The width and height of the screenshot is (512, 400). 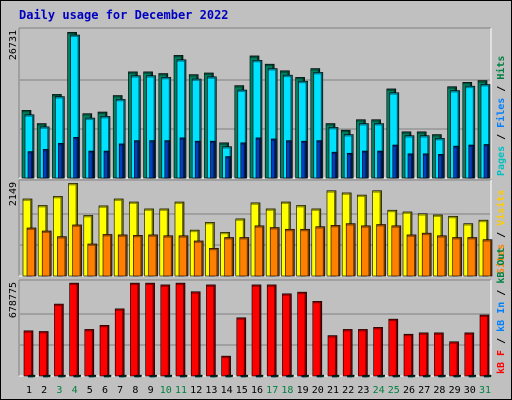 I want to click on x-tick-label: 27, so click(x=424, y=390).